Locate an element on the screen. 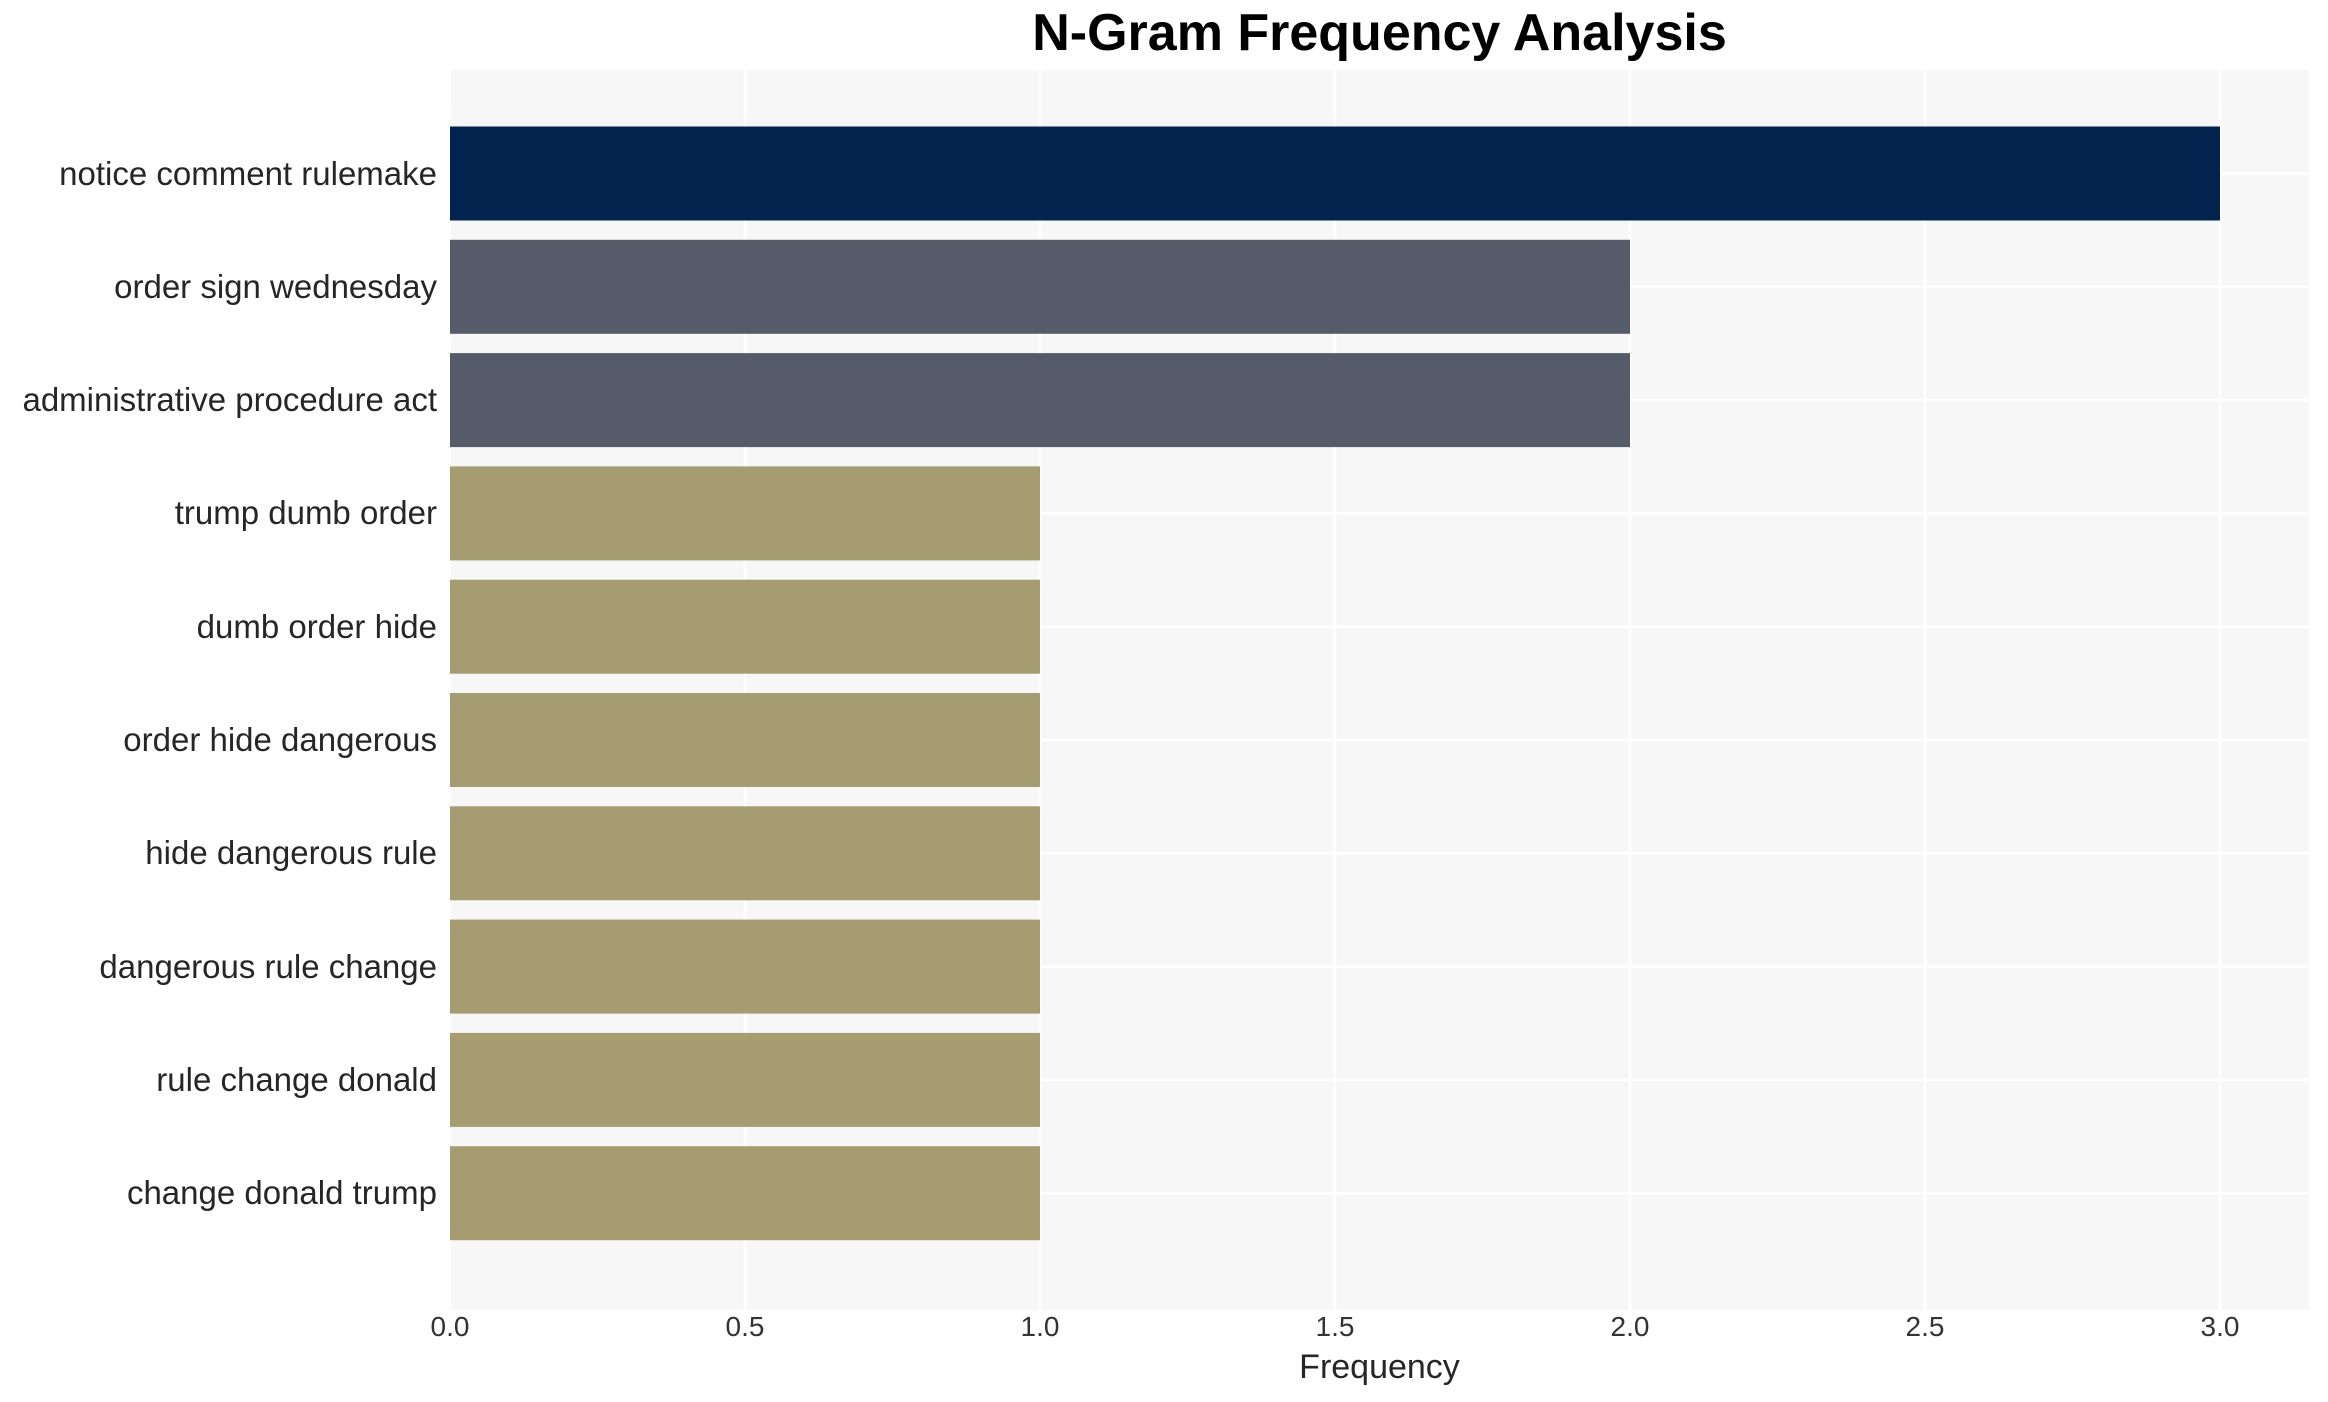 This screenshot has width=2328, height=1402. x-axis-tick-label: 1.0 is located at coordinates (1040, 1326).